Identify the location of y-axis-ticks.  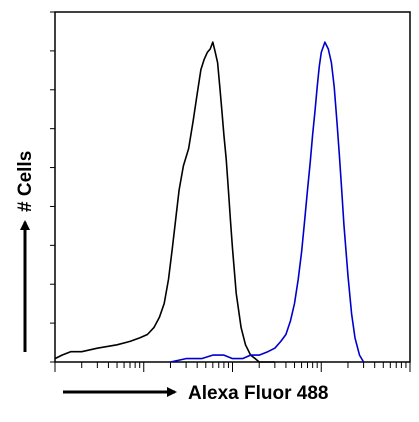
(52, 187).